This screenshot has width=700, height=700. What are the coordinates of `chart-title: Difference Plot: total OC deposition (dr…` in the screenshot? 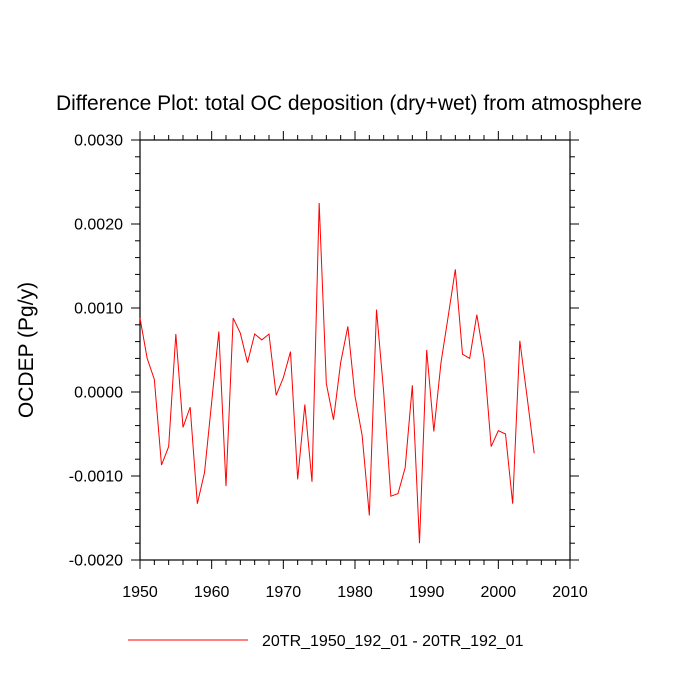 It's located at (349, 103).